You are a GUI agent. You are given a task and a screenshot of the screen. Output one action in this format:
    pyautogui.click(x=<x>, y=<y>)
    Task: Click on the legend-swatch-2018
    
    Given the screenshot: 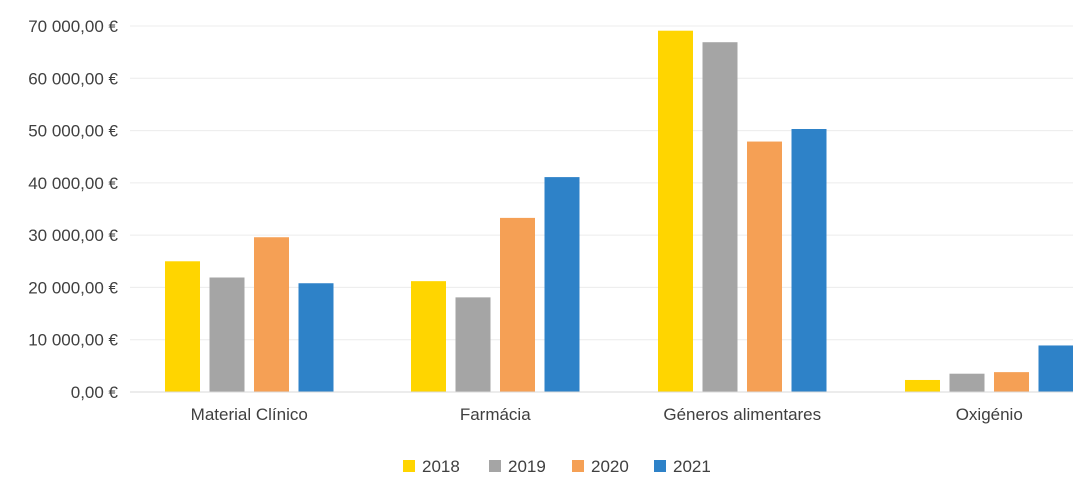 What is the action you would take?
    pyautogui.click(x=409, y=466)
    